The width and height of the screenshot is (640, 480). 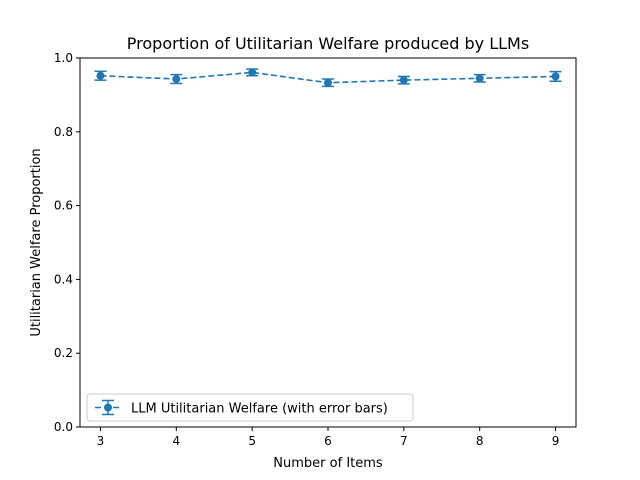 What do you see at coordinates (63, 427) in the screenshot?
I see `y-tick-label: 0.0` at bounding box center [63, 427].